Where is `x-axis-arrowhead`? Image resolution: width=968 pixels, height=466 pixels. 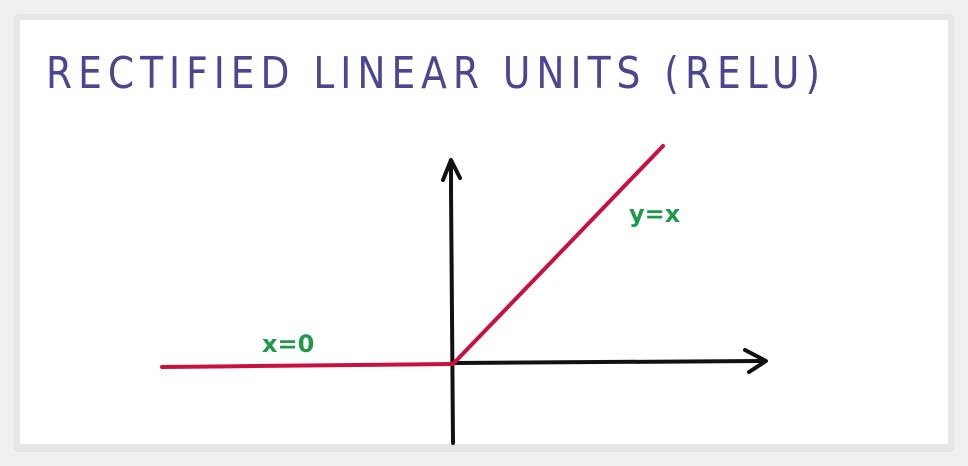 x-axis-arrowhead is located at coordinates (755, 361).